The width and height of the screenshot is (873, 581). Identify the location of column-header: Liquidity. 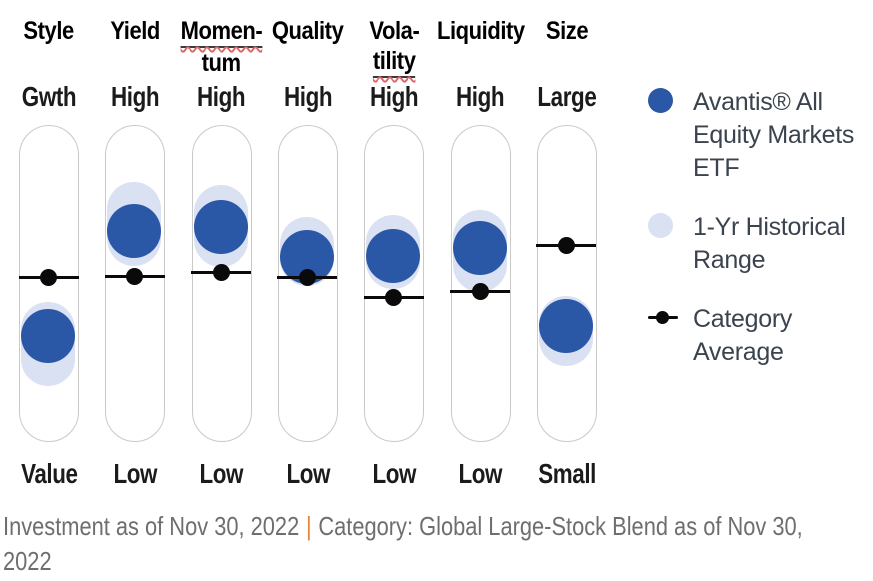
(481, 31).